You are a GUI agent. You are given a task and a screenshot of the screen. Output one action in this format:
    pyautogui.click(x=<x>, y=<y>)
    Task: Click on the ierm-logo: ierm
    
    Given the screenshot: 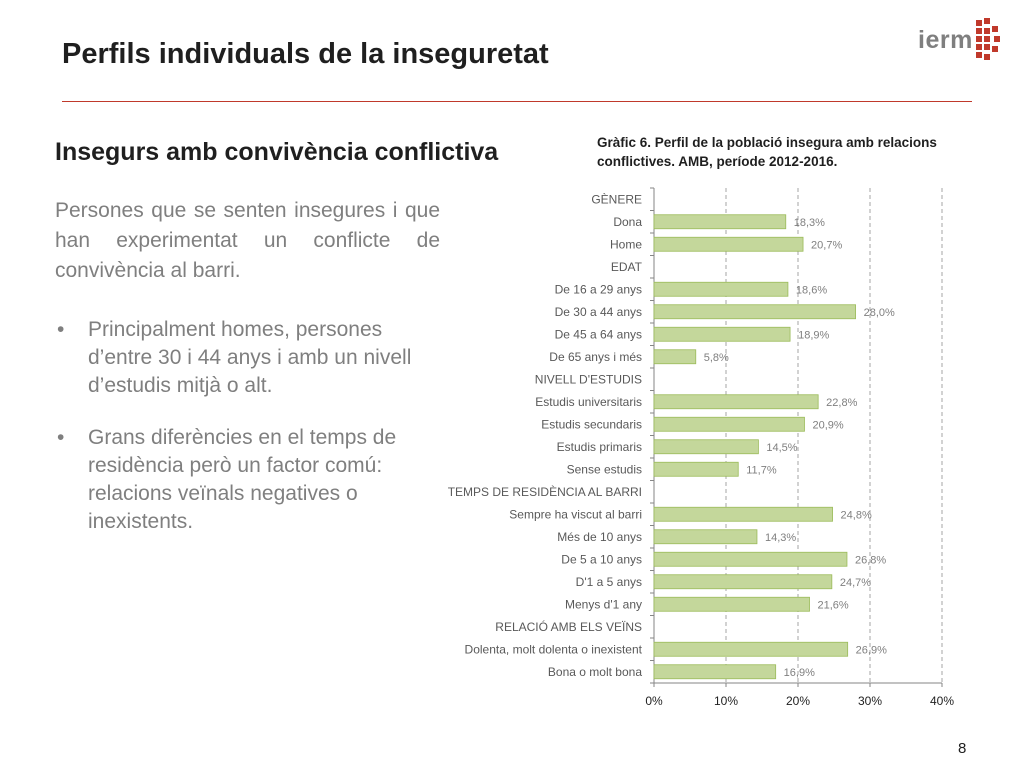 What is the action you would take?
    pyautogui.click(x=959, y=40)
    